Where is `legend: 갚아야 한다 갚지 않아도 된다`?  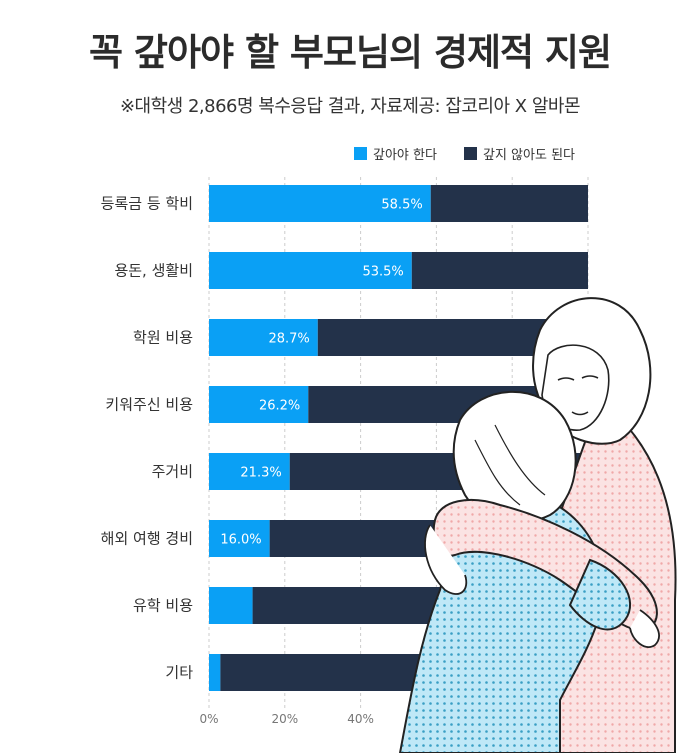
legend: 갚아야 한다 갚지 않아도 된다 is located at coordinates (464, 155).